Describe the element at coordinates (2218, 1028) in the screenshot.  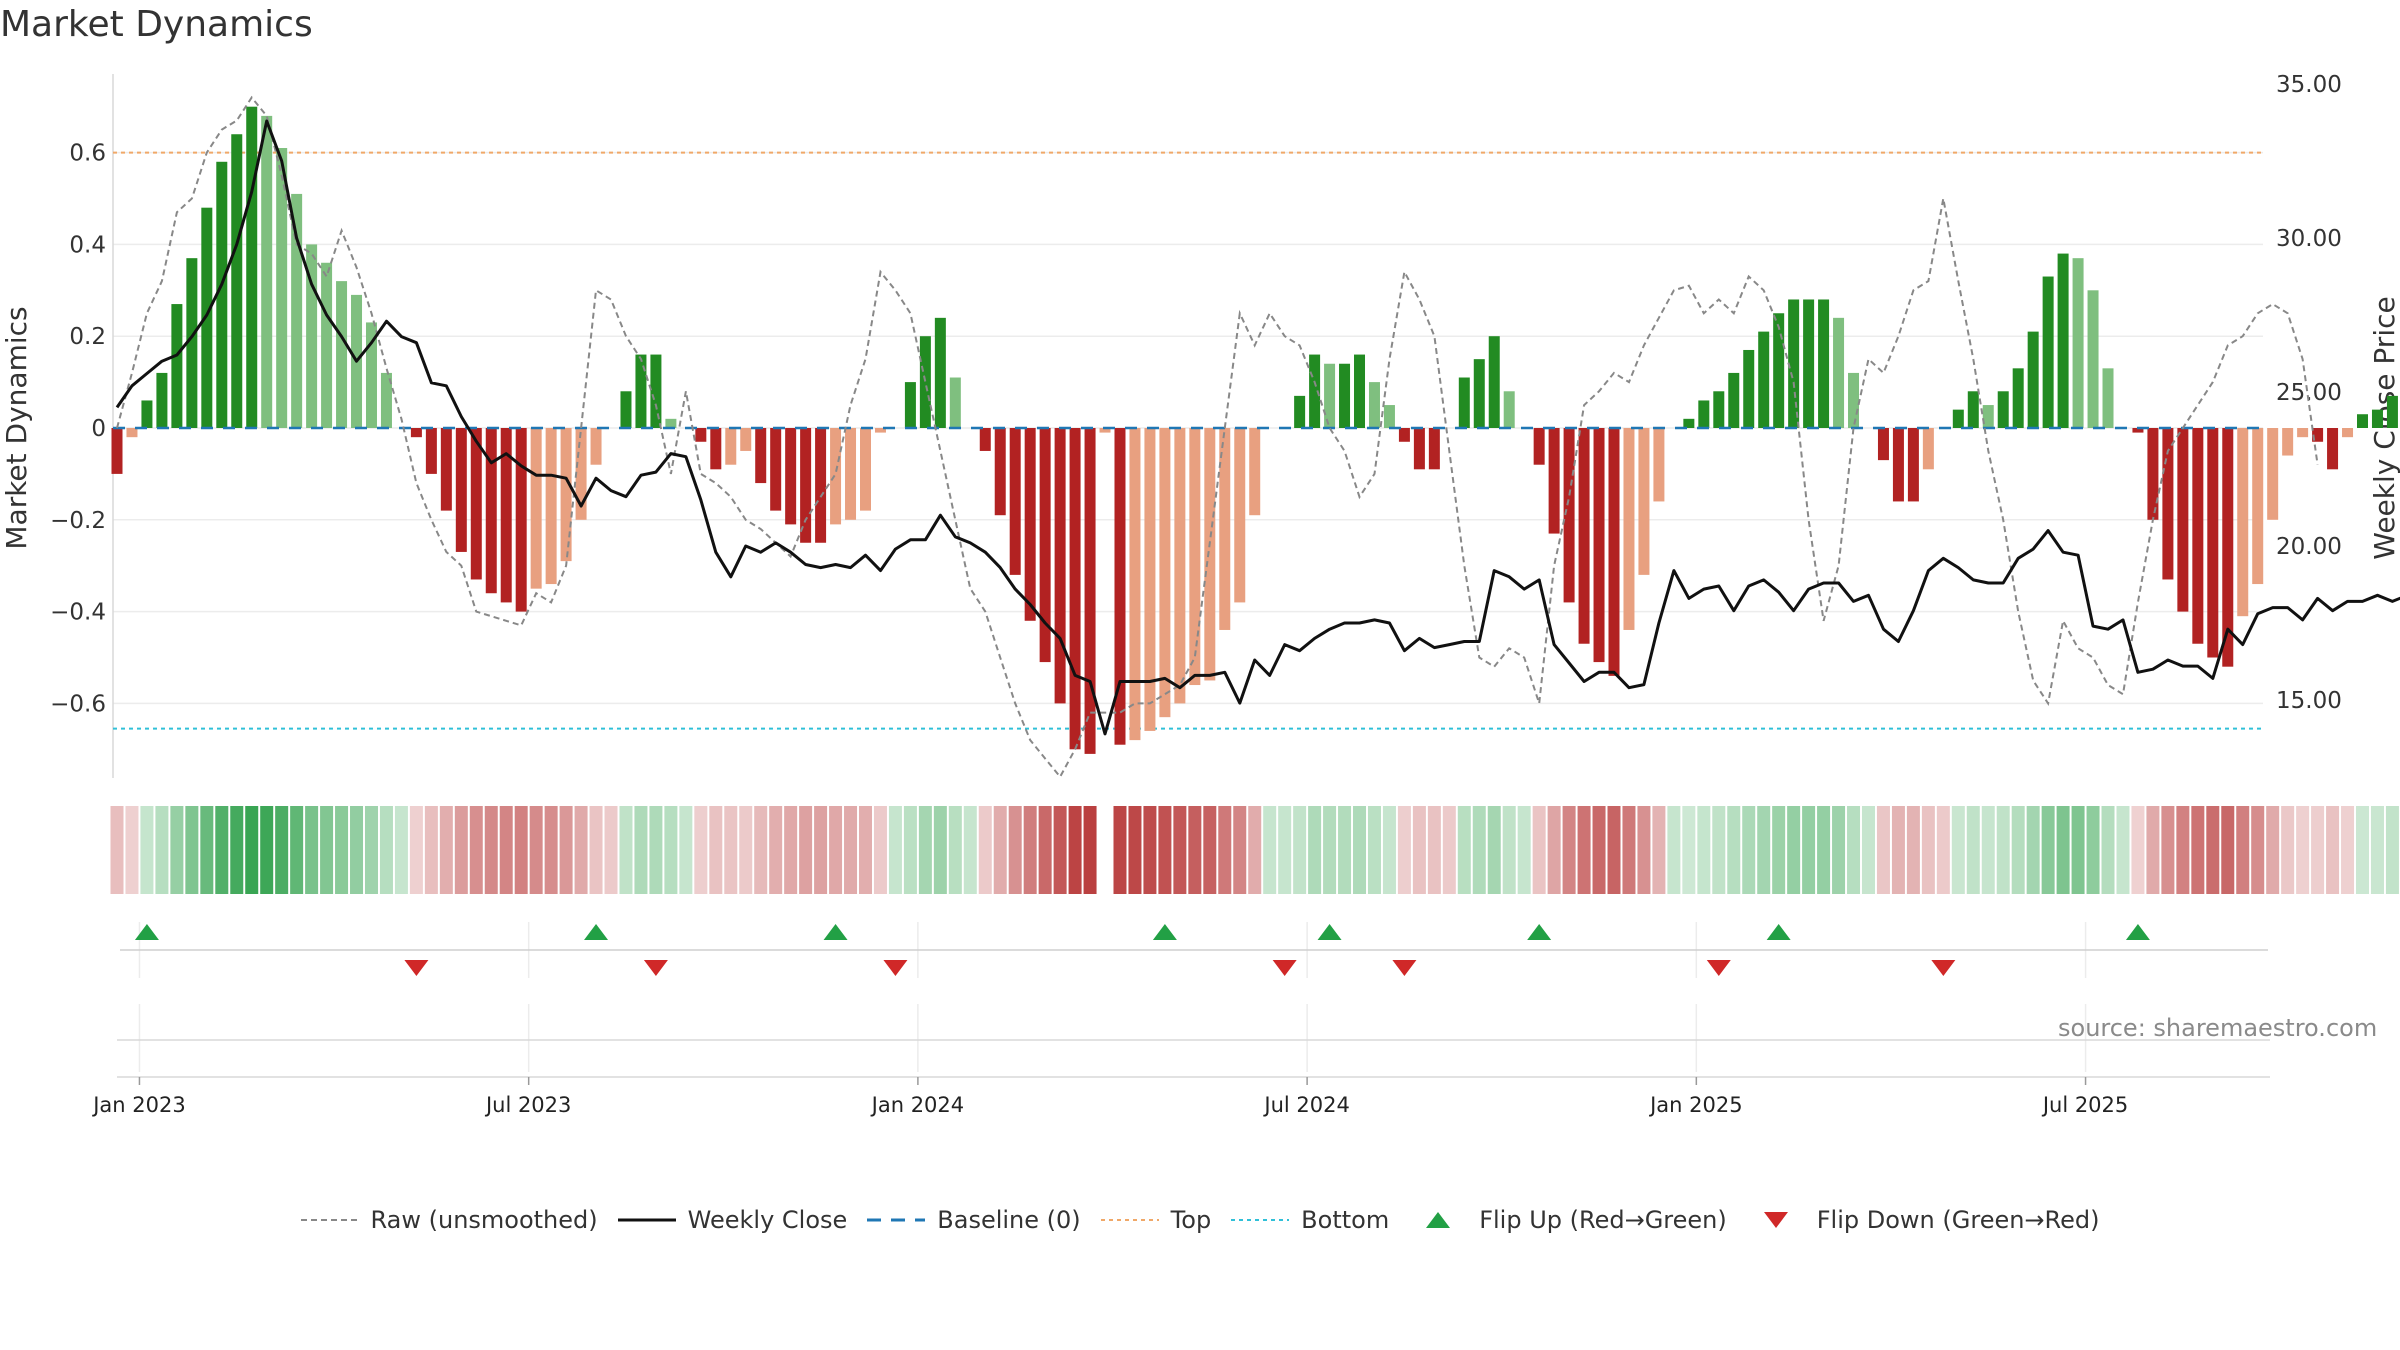
I see `source-attribution: source: sharemaestro.com` at that location.